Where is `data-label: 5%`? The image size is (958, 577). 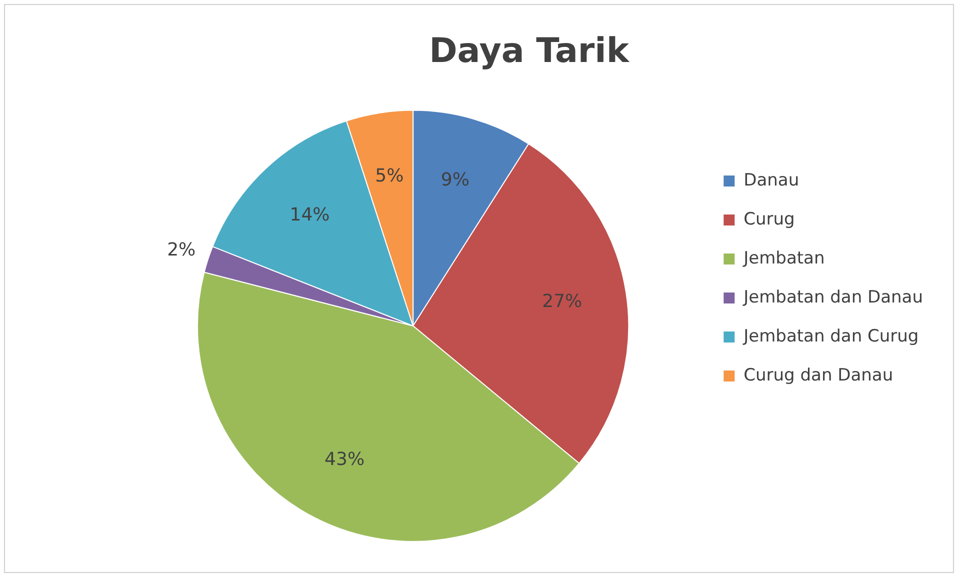 data-label: 5% is located at coordinates (389, 176).